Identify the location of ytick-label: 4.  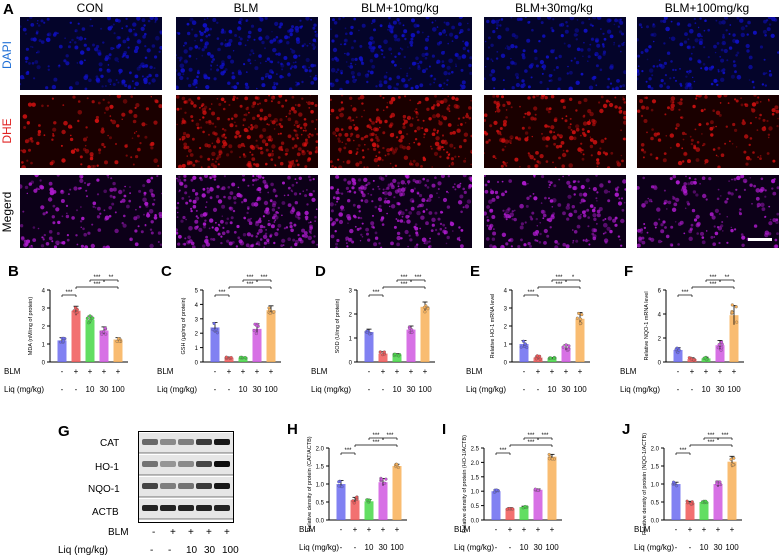
(197, 306).